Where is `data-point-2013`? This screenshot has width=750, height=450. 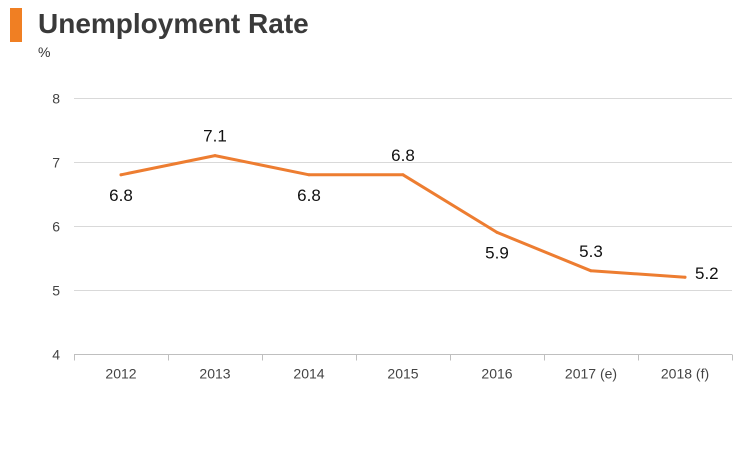 data-point-2013 is located at coordinates (215, 156).